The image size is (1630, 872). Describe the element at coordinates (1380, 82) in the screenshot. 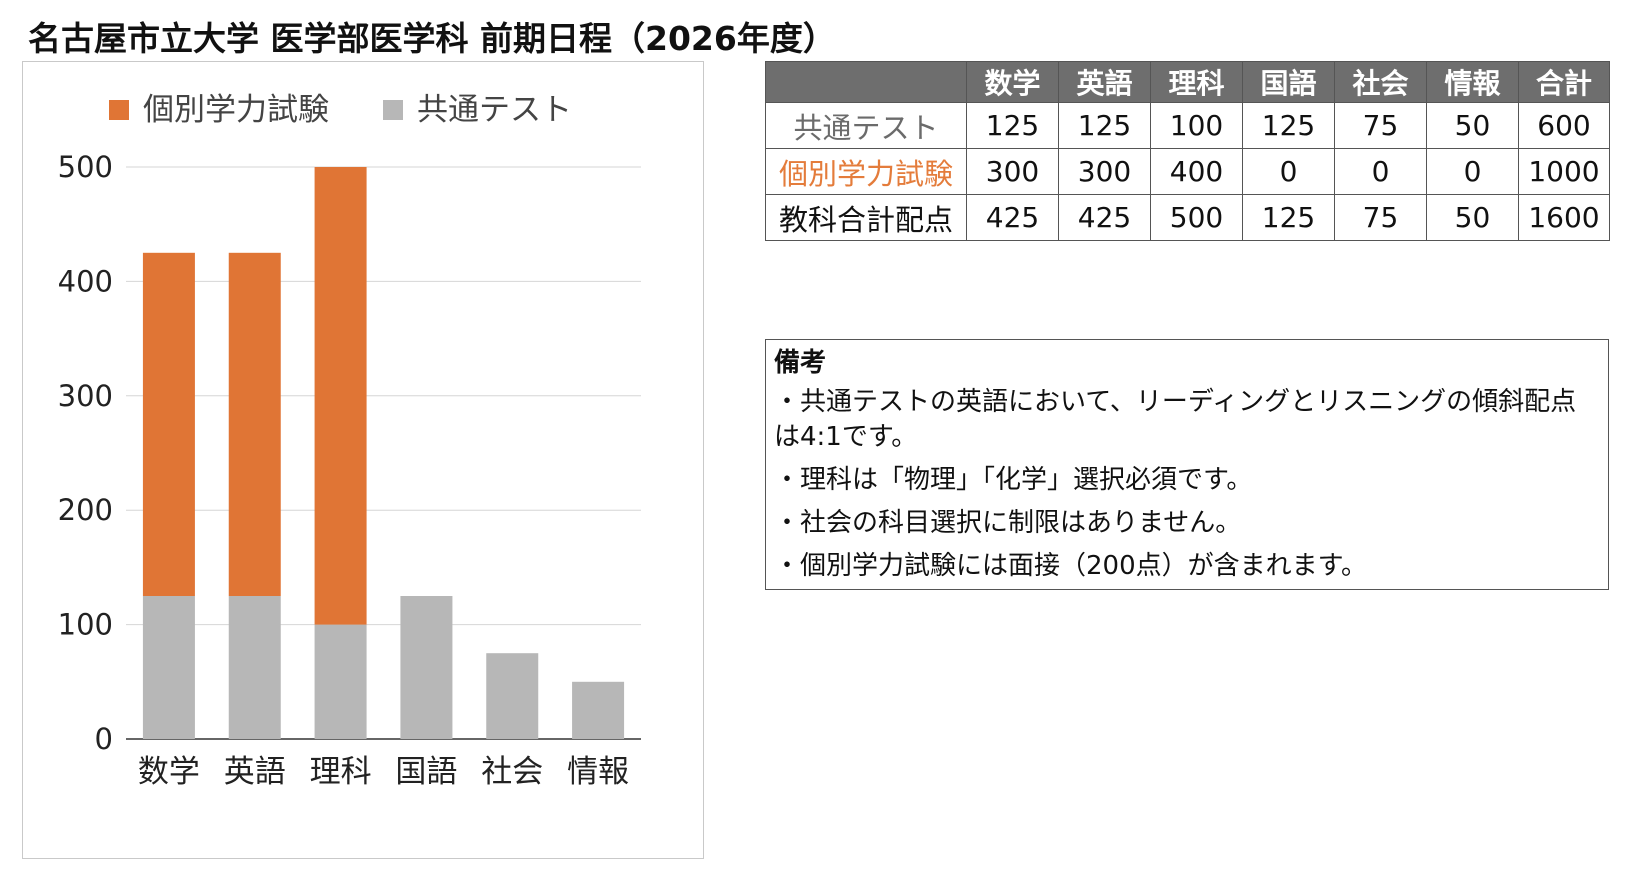

I see `column-header: 社会` at that location.